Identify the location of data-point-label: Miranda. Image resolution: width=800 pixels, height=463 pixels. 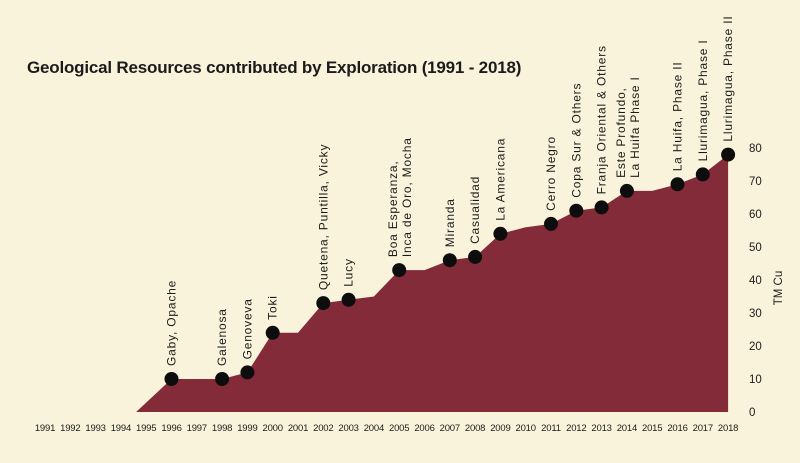
(450, 222).